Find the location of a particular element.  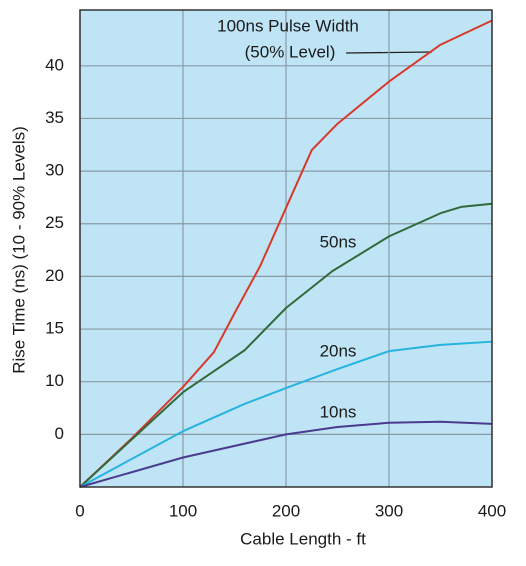

annotation: (50% Level) is located at coordinates (290, 51).